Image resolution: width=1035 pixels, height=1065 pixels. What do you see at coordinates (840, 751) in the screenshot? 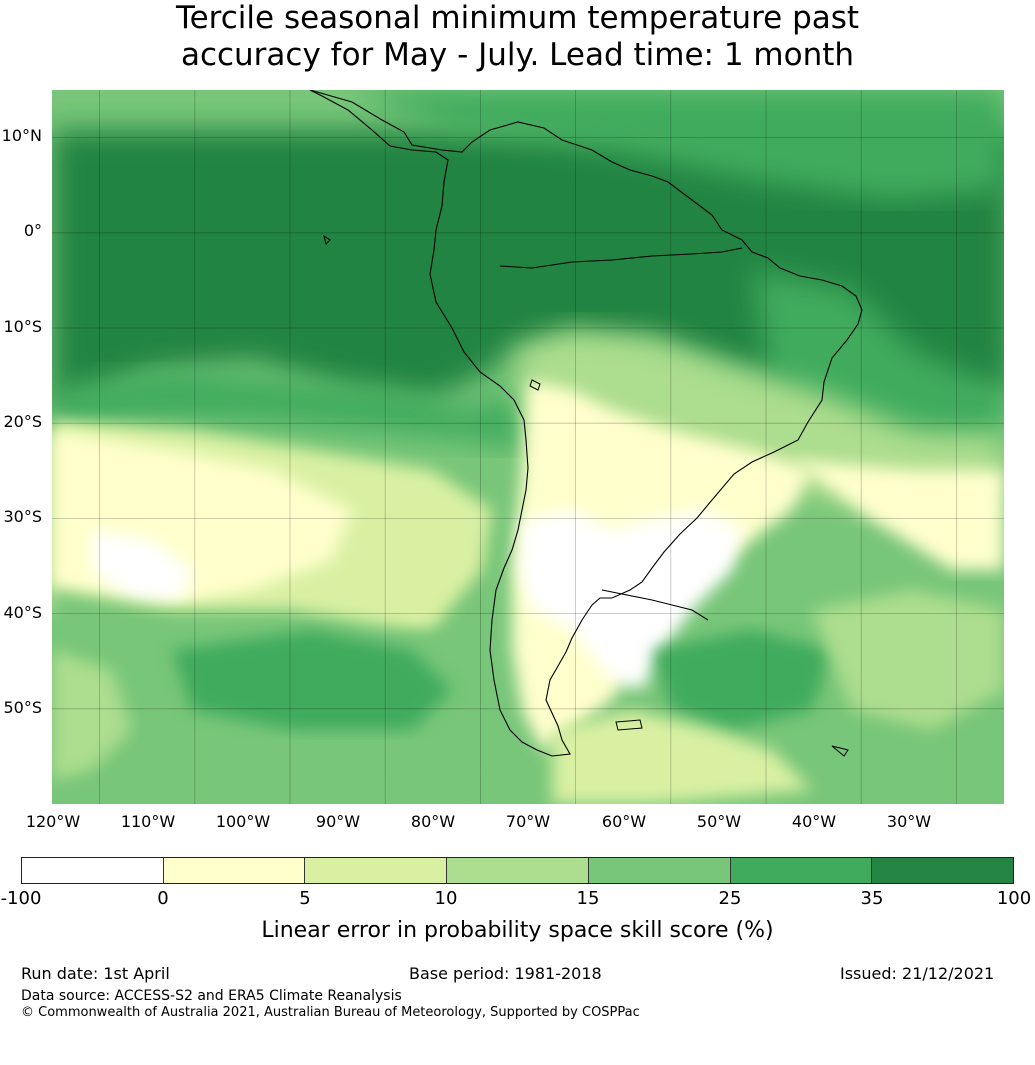
I see `south-georgia` at bounding box center [840, 751].